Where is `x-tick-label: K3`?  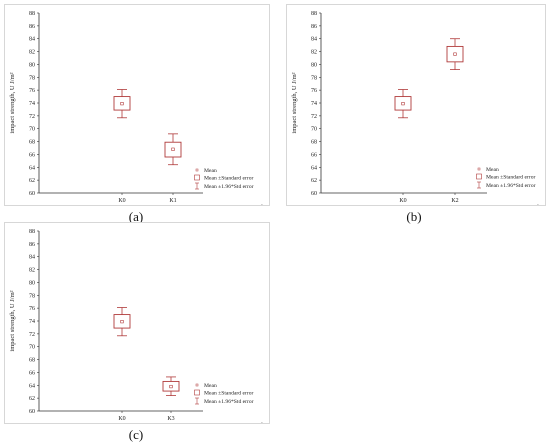 x-tick-label: K3 is located at coordinates (170, 419).